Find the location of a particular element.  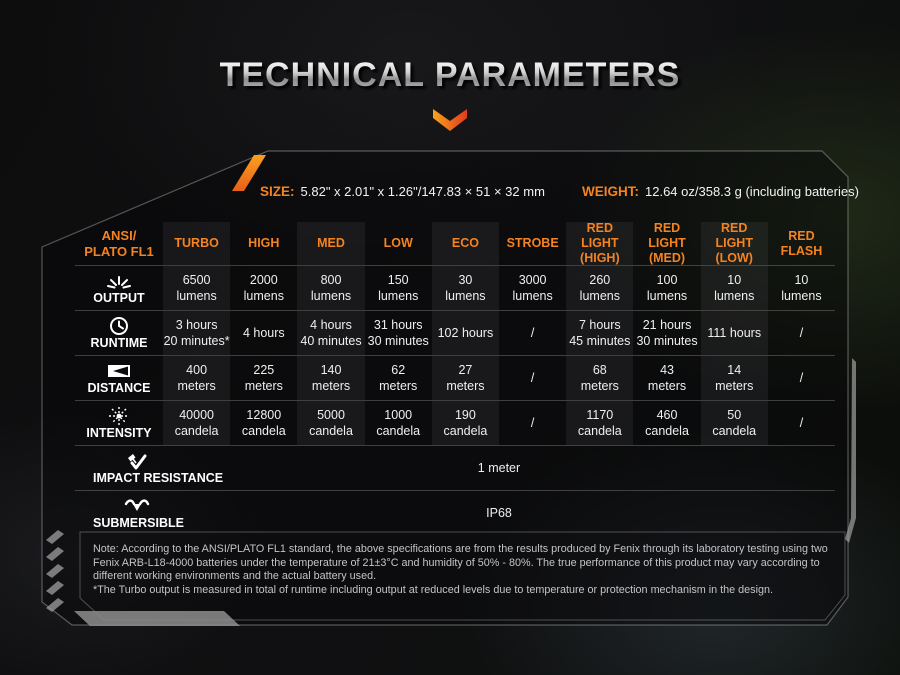

value-cell: 2000 lumens is located at coordinates (263, 288).